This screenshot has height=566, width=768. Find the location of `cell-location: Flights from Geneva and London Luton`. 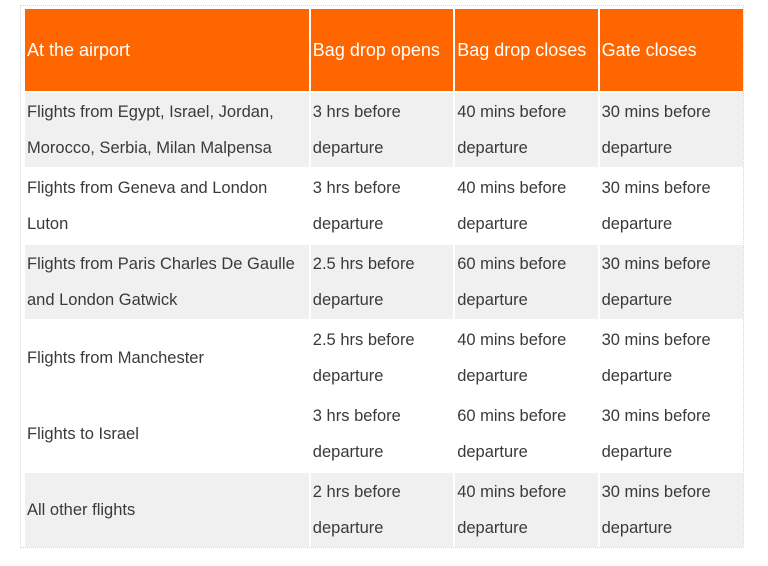

cell-location: Flights from Geneva and London Luton is located at coordinates (167, 206).